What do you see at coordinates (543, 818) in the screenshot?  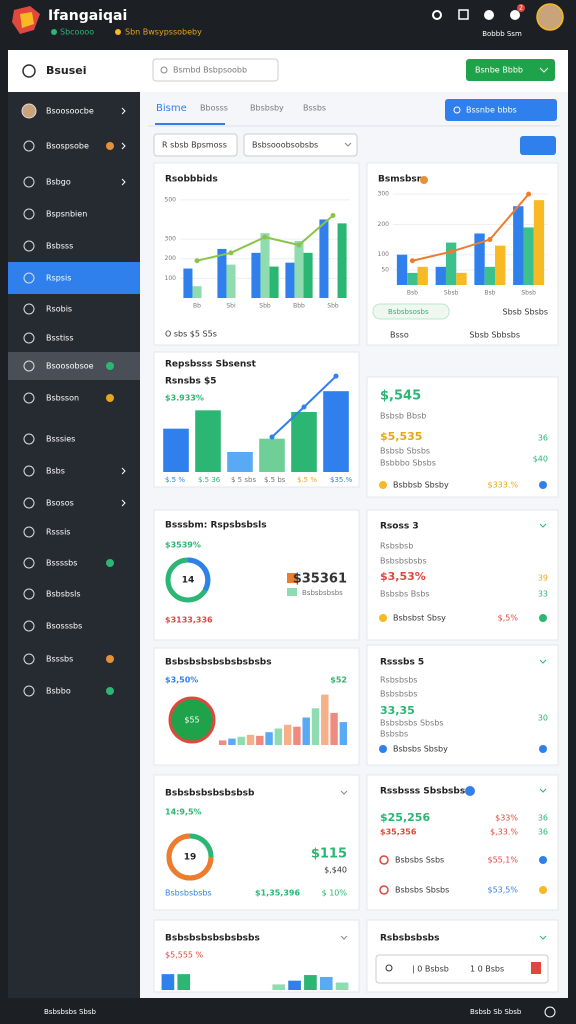 I see `kpi: 36` at bounding box center [543, 818].